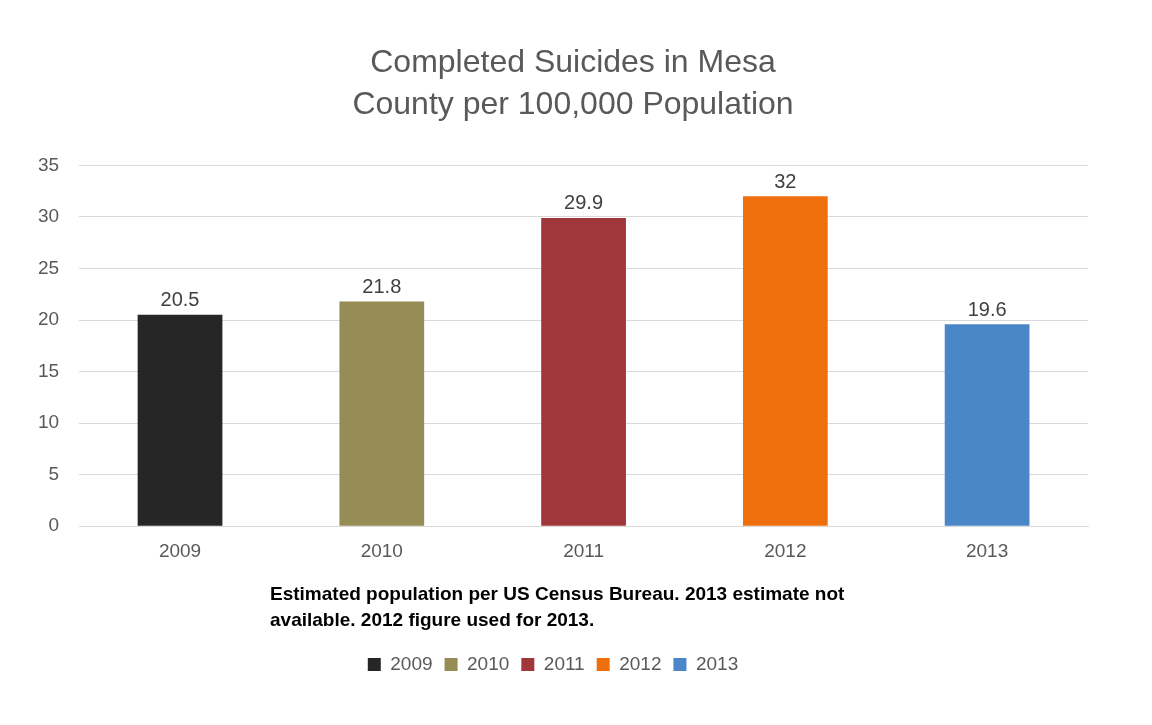 The width and height of the screenshot is (1152, 725). What do you see at coordinates (48, 370) in the screenshot?
I see `y-tick-label: 15` at bounding box center [48, 370].